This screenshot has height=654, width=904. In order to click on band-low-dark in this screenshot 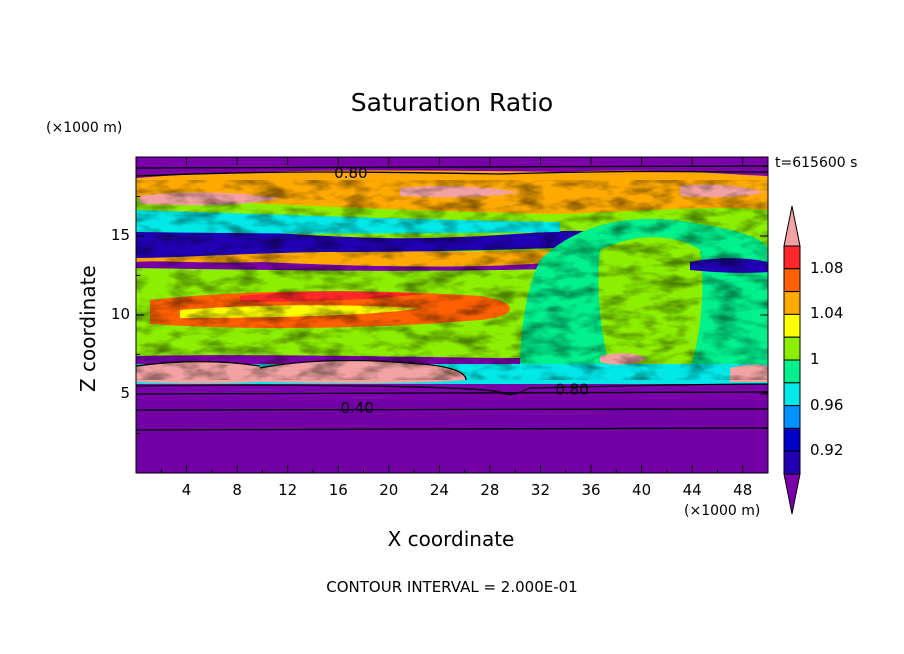, I will do `click(452, 436)`.